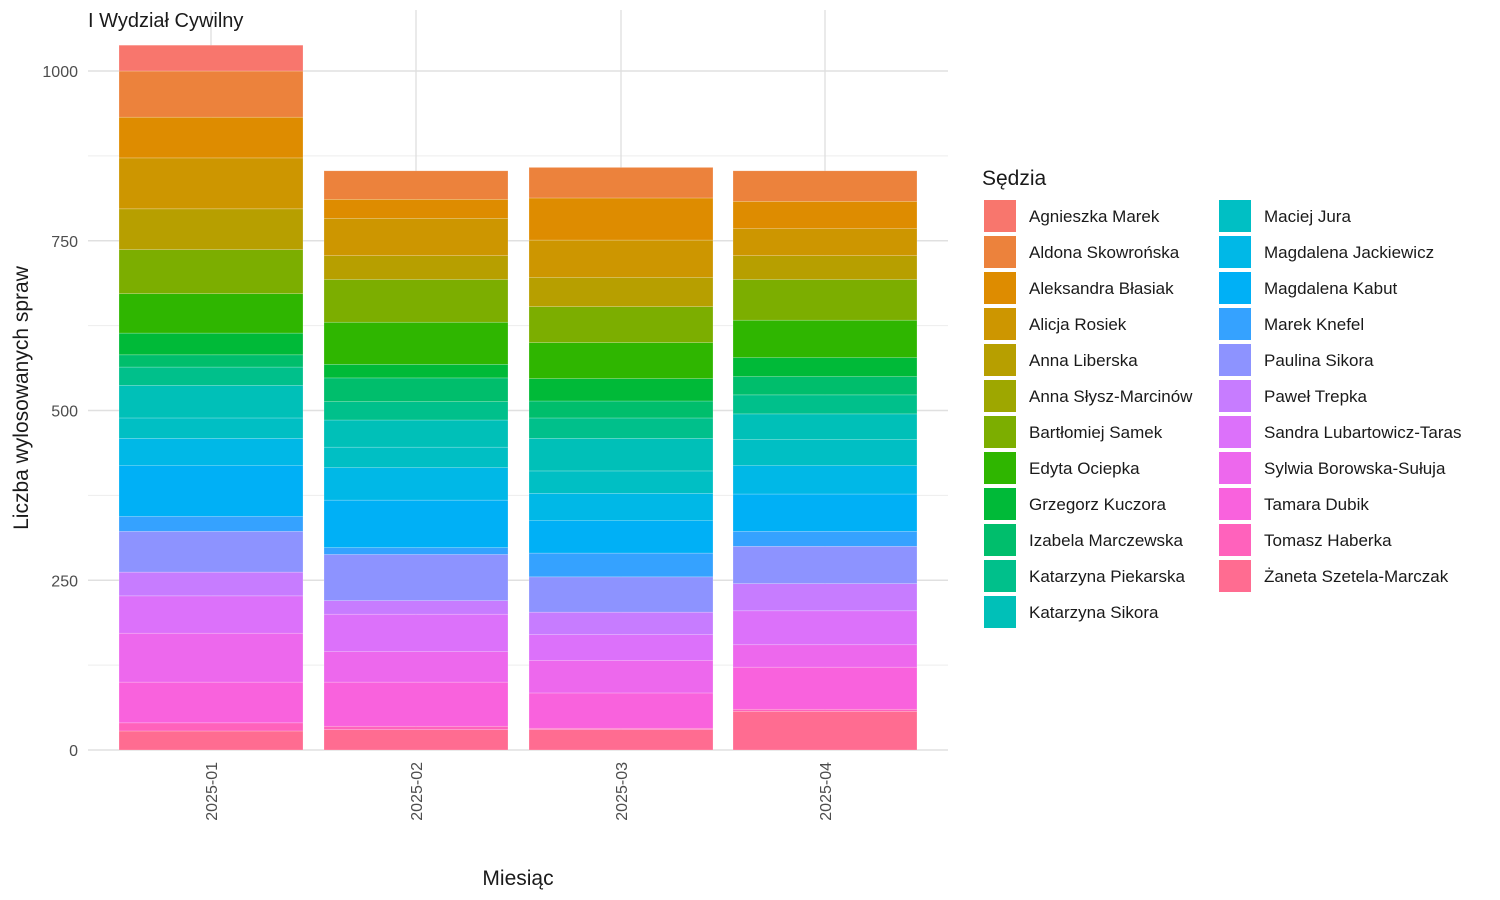 This screenshot has height=900, width=1500. What do you see at coordinates (622, 791) in the screenshot?
I see `x-tick-label: 2025-03` at bounding box center [622, 791].